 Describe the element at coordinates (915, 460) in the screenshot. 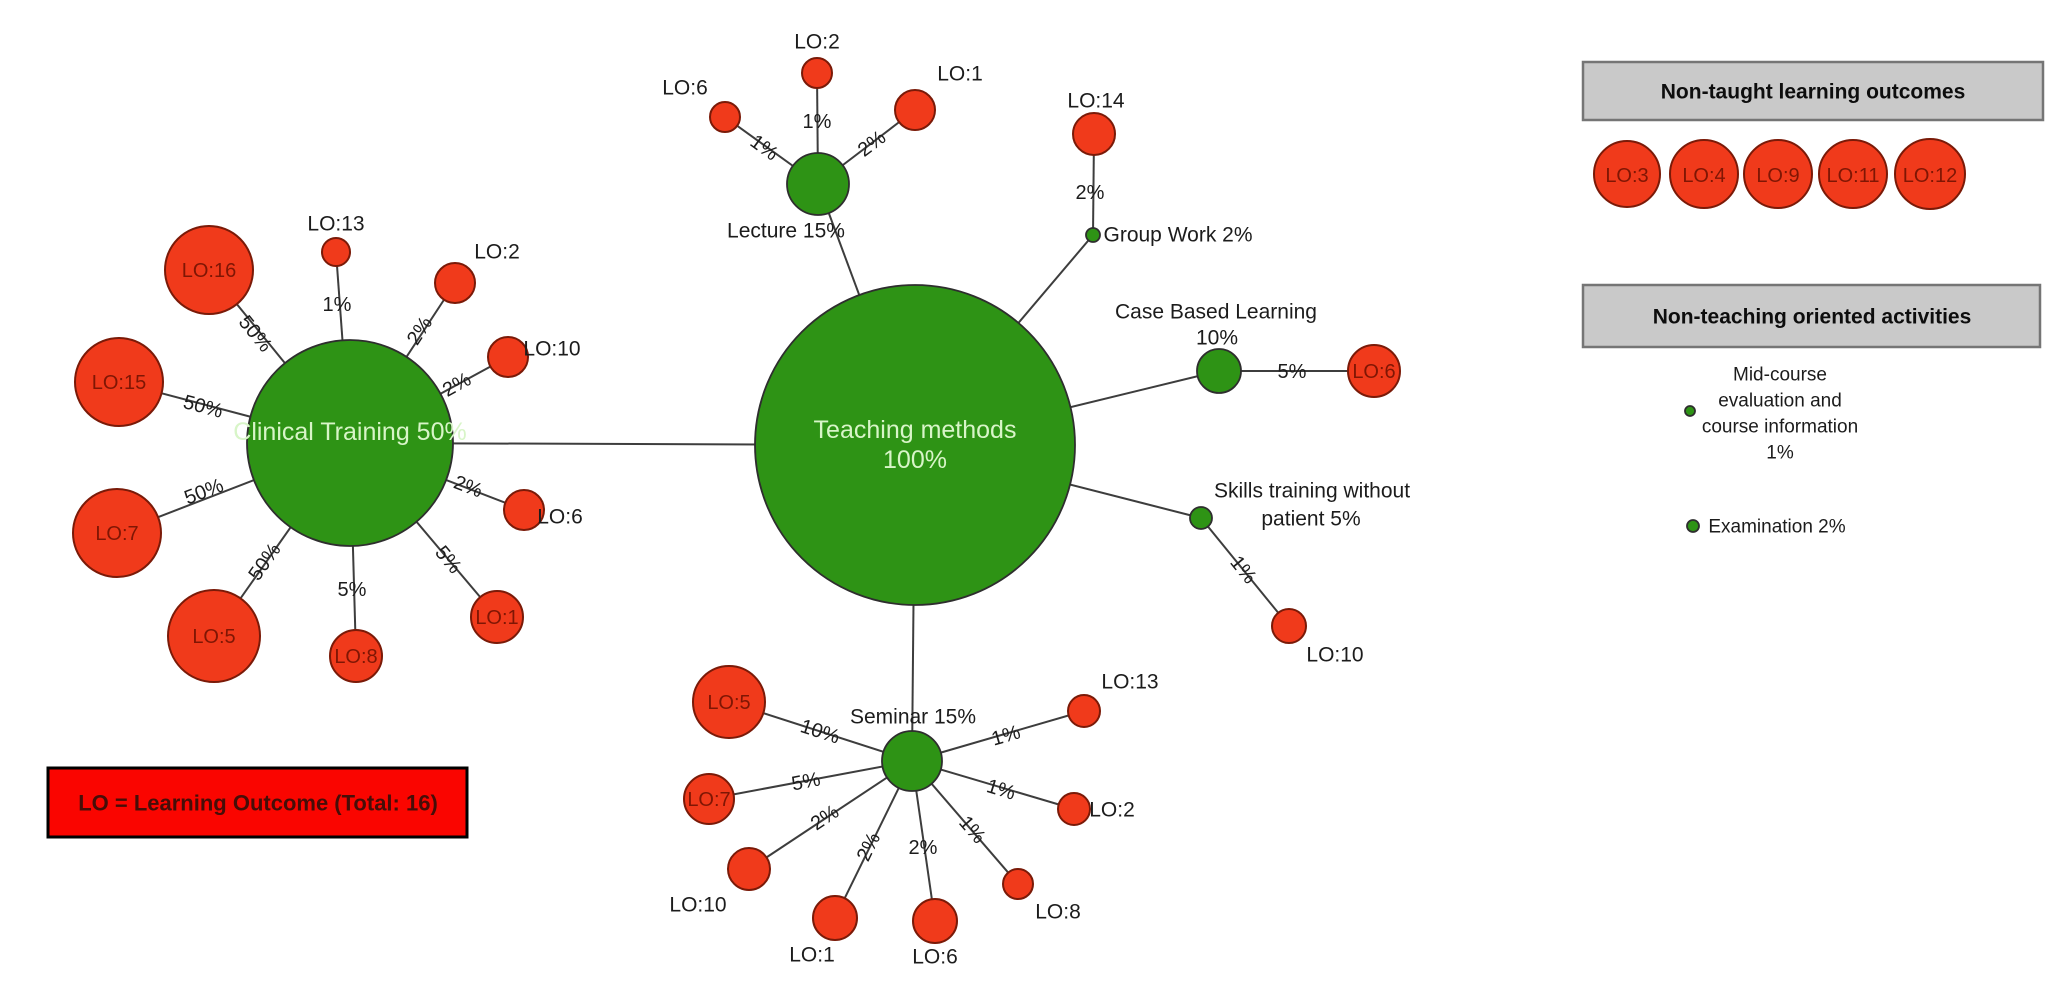

I see `teaching-methods-title-line2: 100%` at that location.